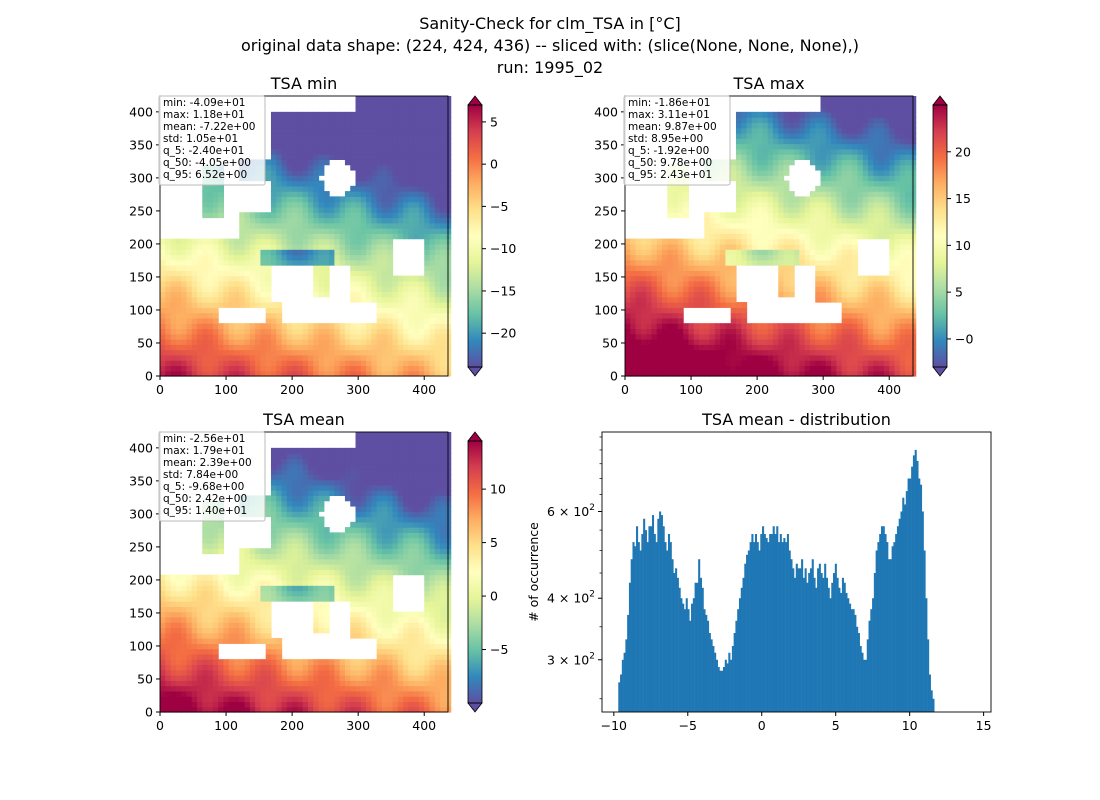 The image size is (1100, 800). I want to click on x-tick-label: 100, so click(226, 389).